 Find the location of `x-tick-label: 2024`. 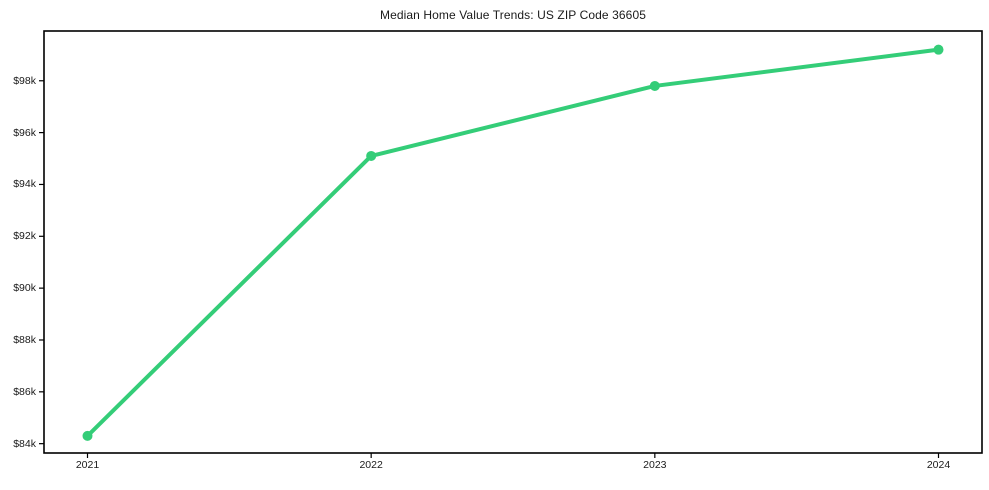

x-tick-label: 2024 is located at coordinates (938, 465).